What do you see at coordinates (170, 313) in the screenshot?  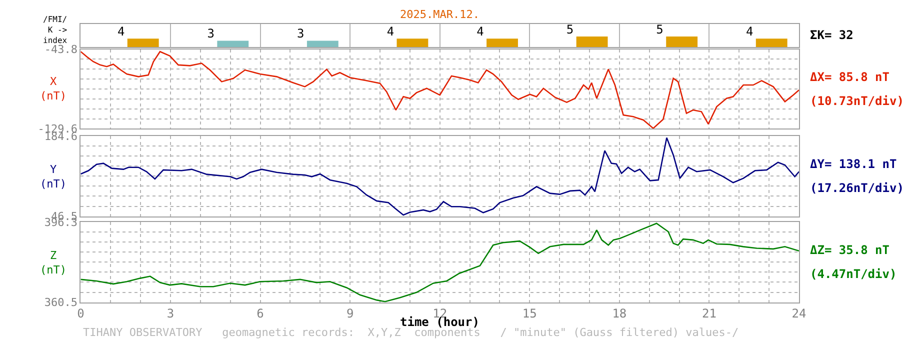 I see `x-tick-label: 3` at bounding box center [170, 313].